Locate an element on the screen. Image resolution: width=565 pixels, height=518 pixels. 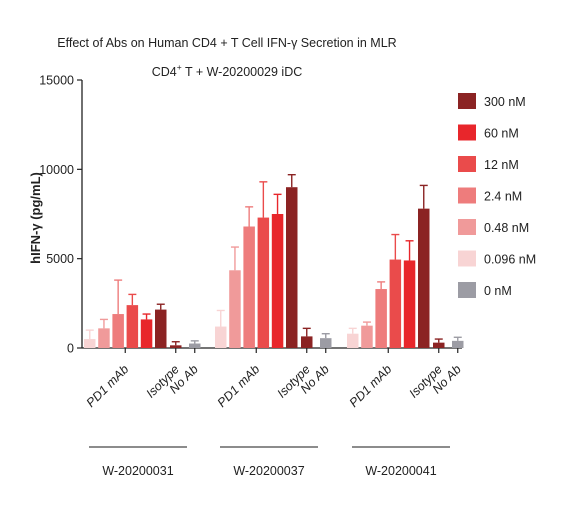
legend-label: 0.096 nM is located at coordinates (510, 260).